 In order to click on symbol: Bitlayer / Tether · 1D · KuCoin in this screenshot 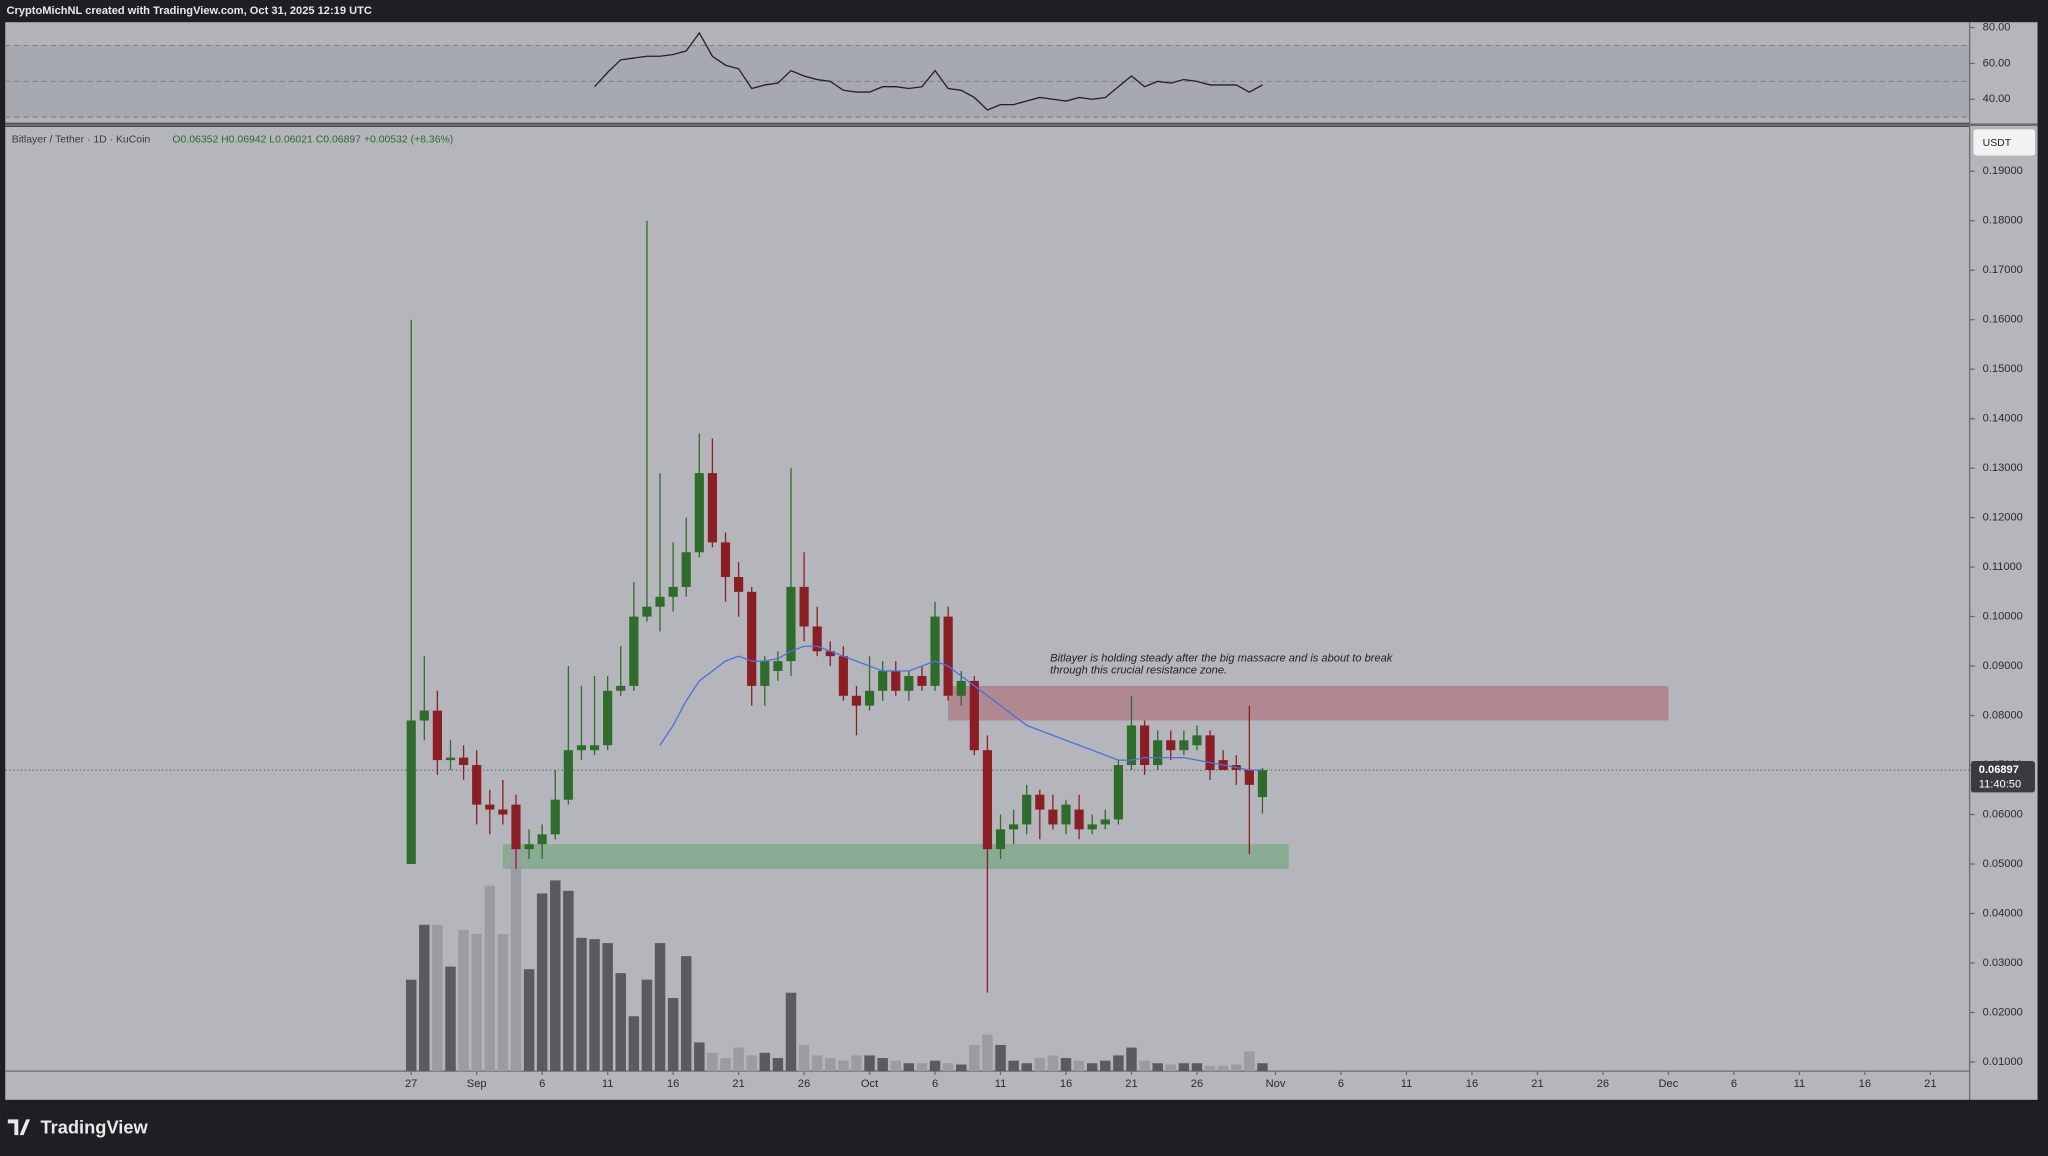, I will do `click(81, 140)`.